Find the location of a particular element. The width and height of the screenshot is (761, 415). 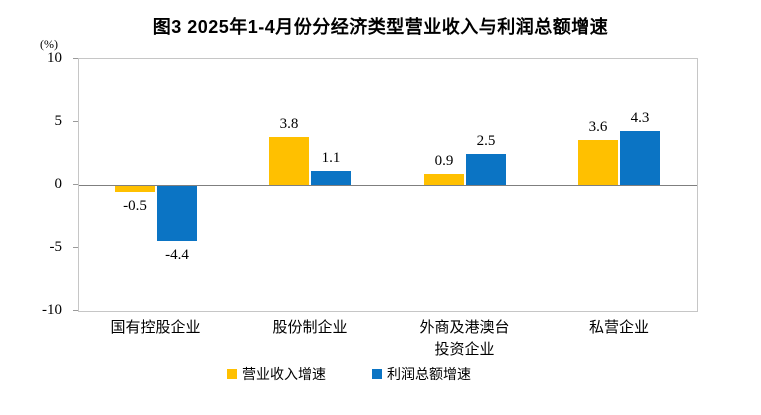

legend-label-profit: 利润总额增速 is located at coordinates (429, 375).